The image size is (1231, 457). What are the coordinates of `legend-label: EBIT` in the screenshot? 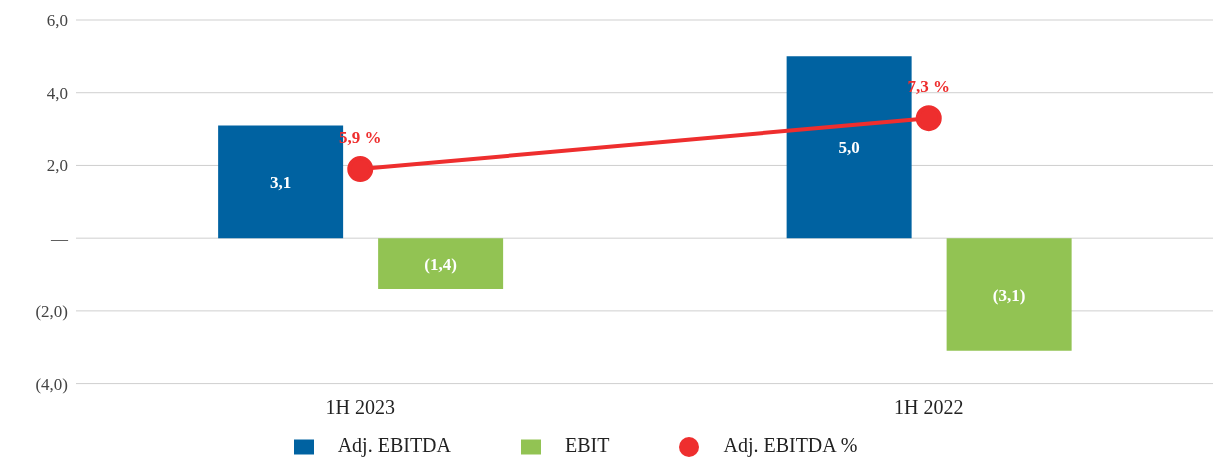 It's located at (587, 444).